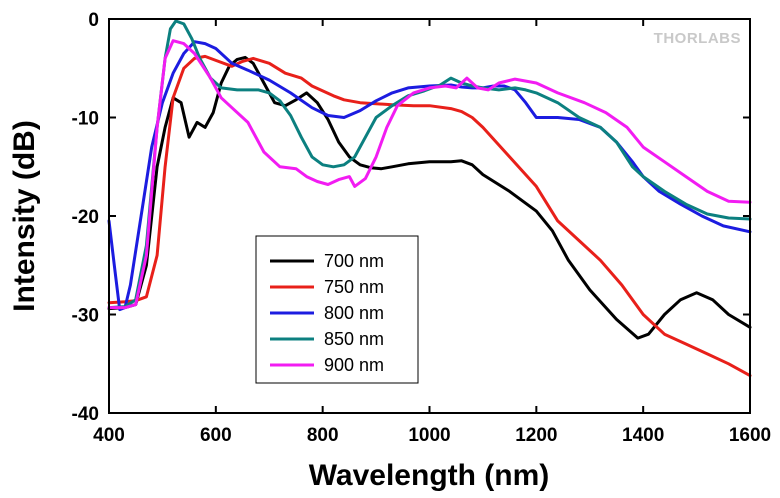  Describe the element at coordinates (24, 216) in the screenshot. I see `y-axis-title: Intensity (dB)` at that location.